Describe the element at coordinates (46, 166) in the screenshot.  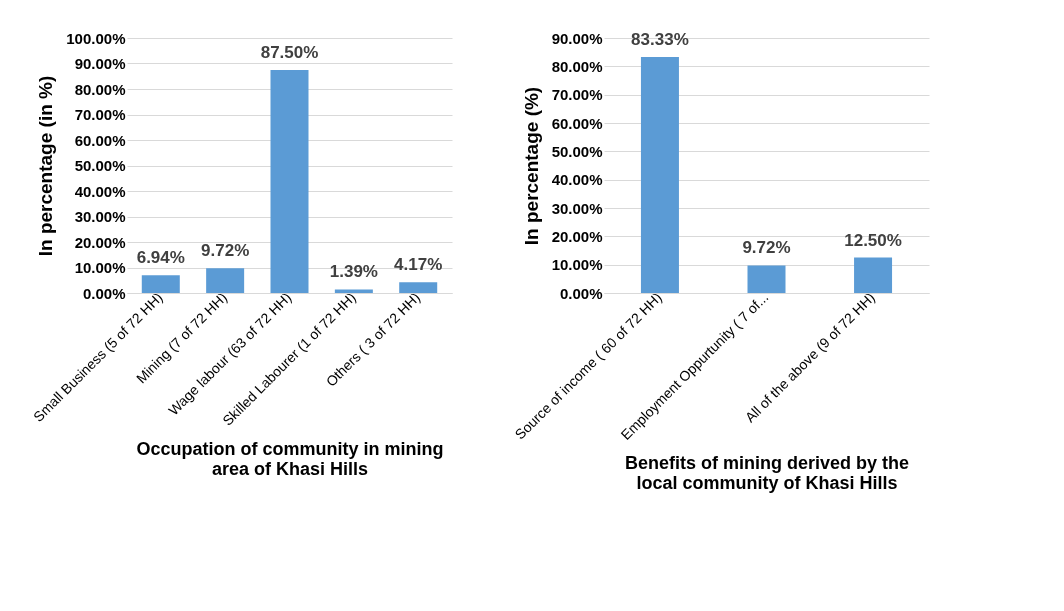
I see `y-axis-title: In percentage (in %)` at that location.